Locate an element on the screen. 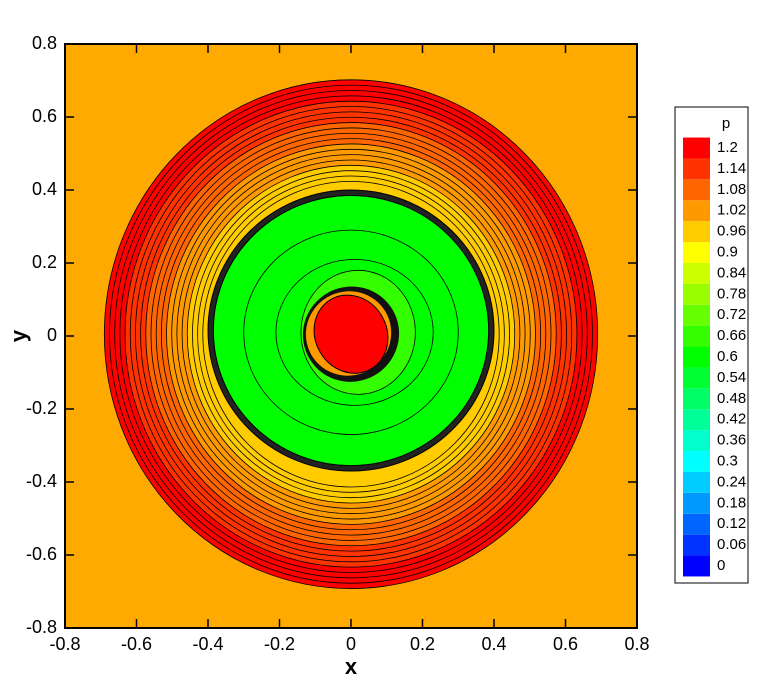  colorbar-title: p is located at coordinates (726, 123).